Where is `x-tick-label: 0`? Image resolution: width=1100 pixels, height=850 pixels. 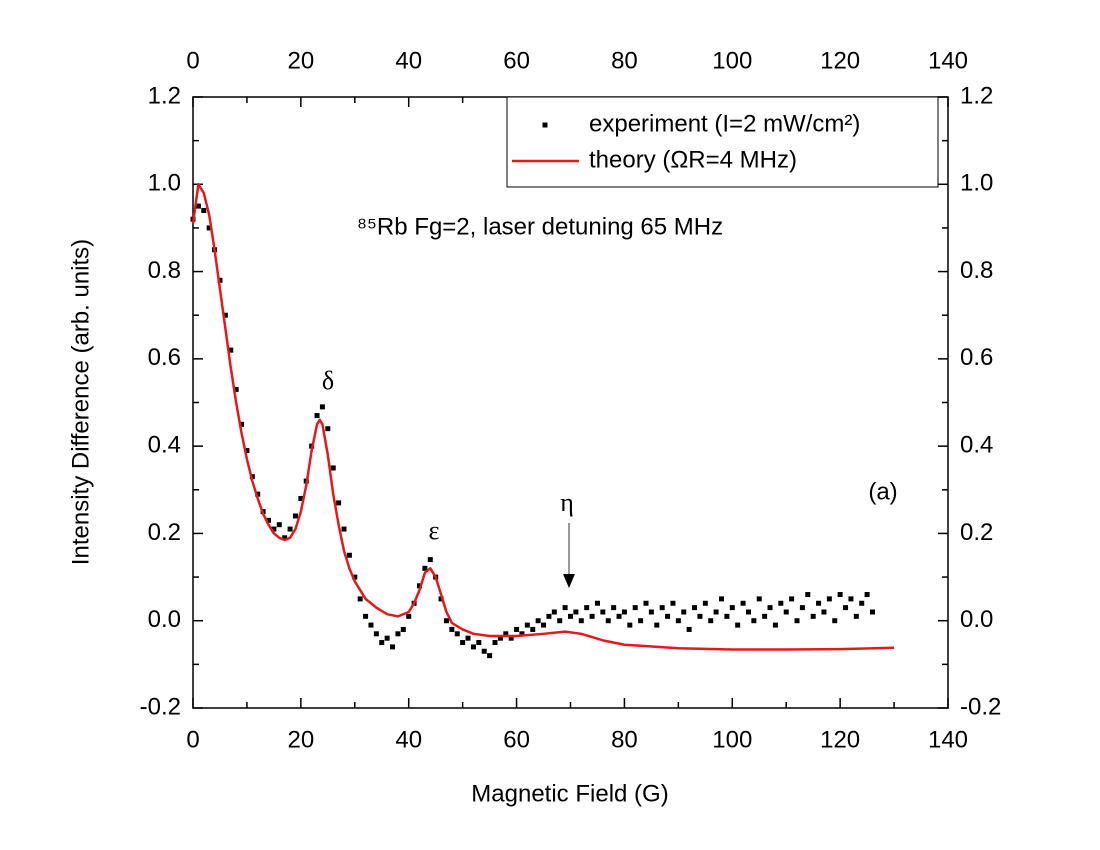 x-tick-label: 0 is located at coordinates (192, 739).